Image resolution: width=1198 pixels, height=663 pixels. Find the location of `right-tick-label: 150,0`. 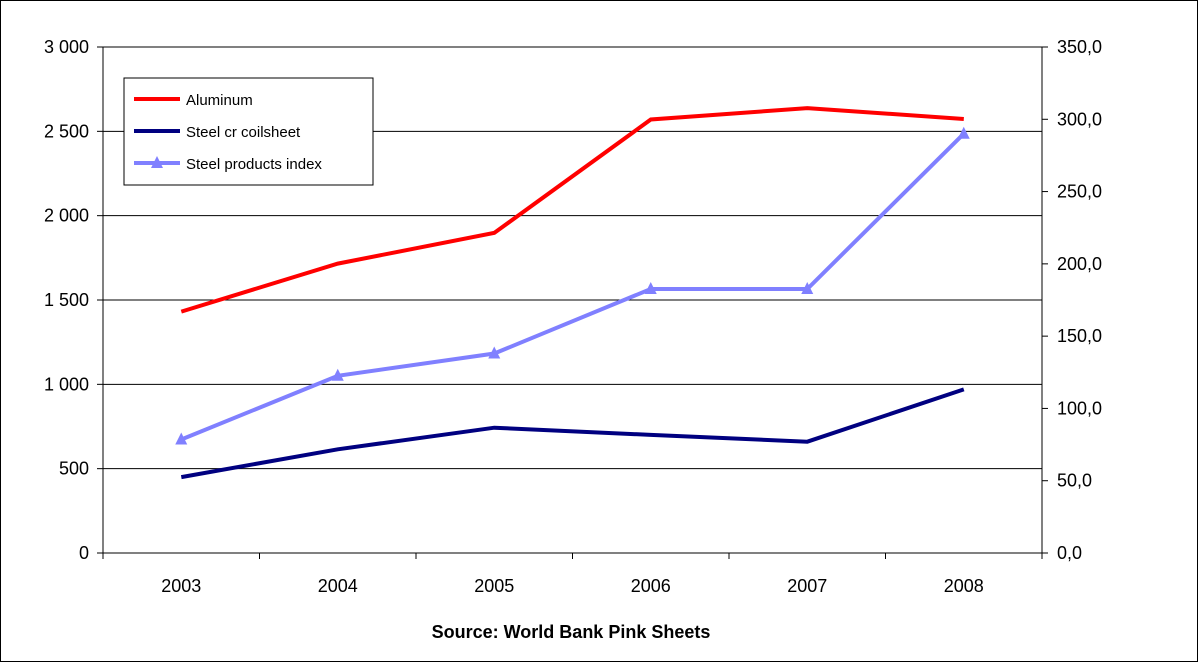

right-tick-label: 150,0 is located at coordinates (1079, 336).